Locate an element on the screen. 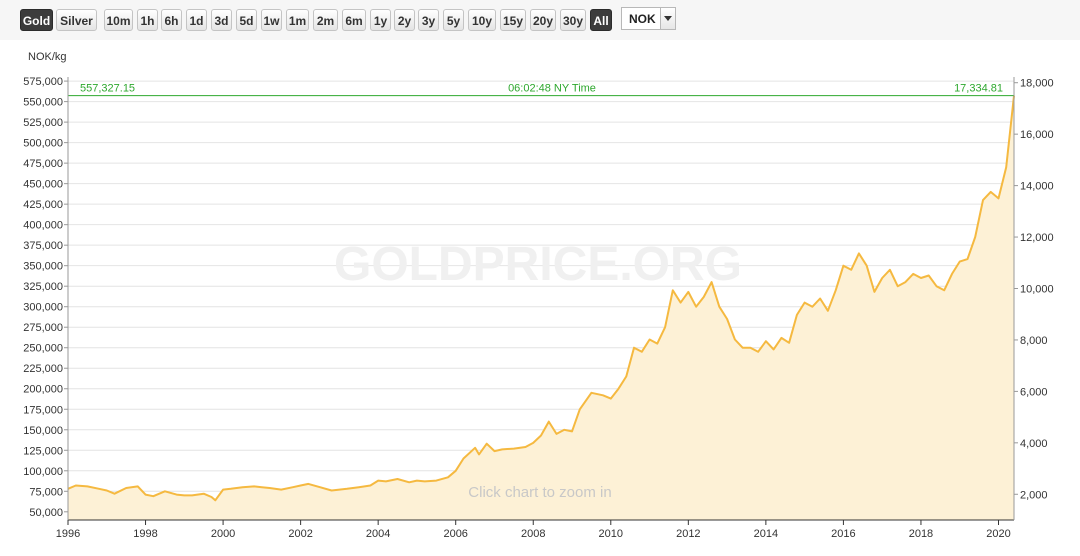 The width and height of the screenshot is (1080, 556). x-tick-label: 2020 is located at coordinates (998, 534).